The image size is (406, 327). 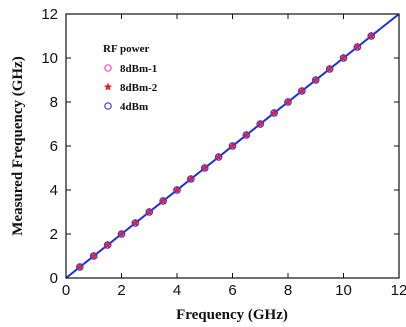 I want to click on y-tick-label: 6, so click(x=54, y=146).